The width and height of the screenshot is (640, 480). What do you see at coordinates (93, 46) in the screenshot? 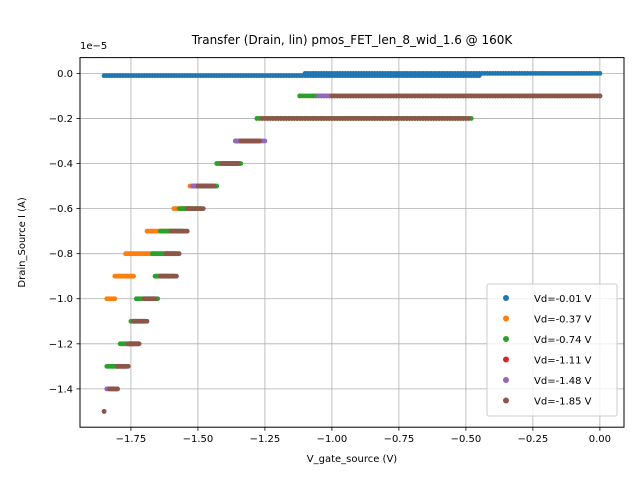
I see `y-offset-label: 1e−5` at bounding box center [93, 46].